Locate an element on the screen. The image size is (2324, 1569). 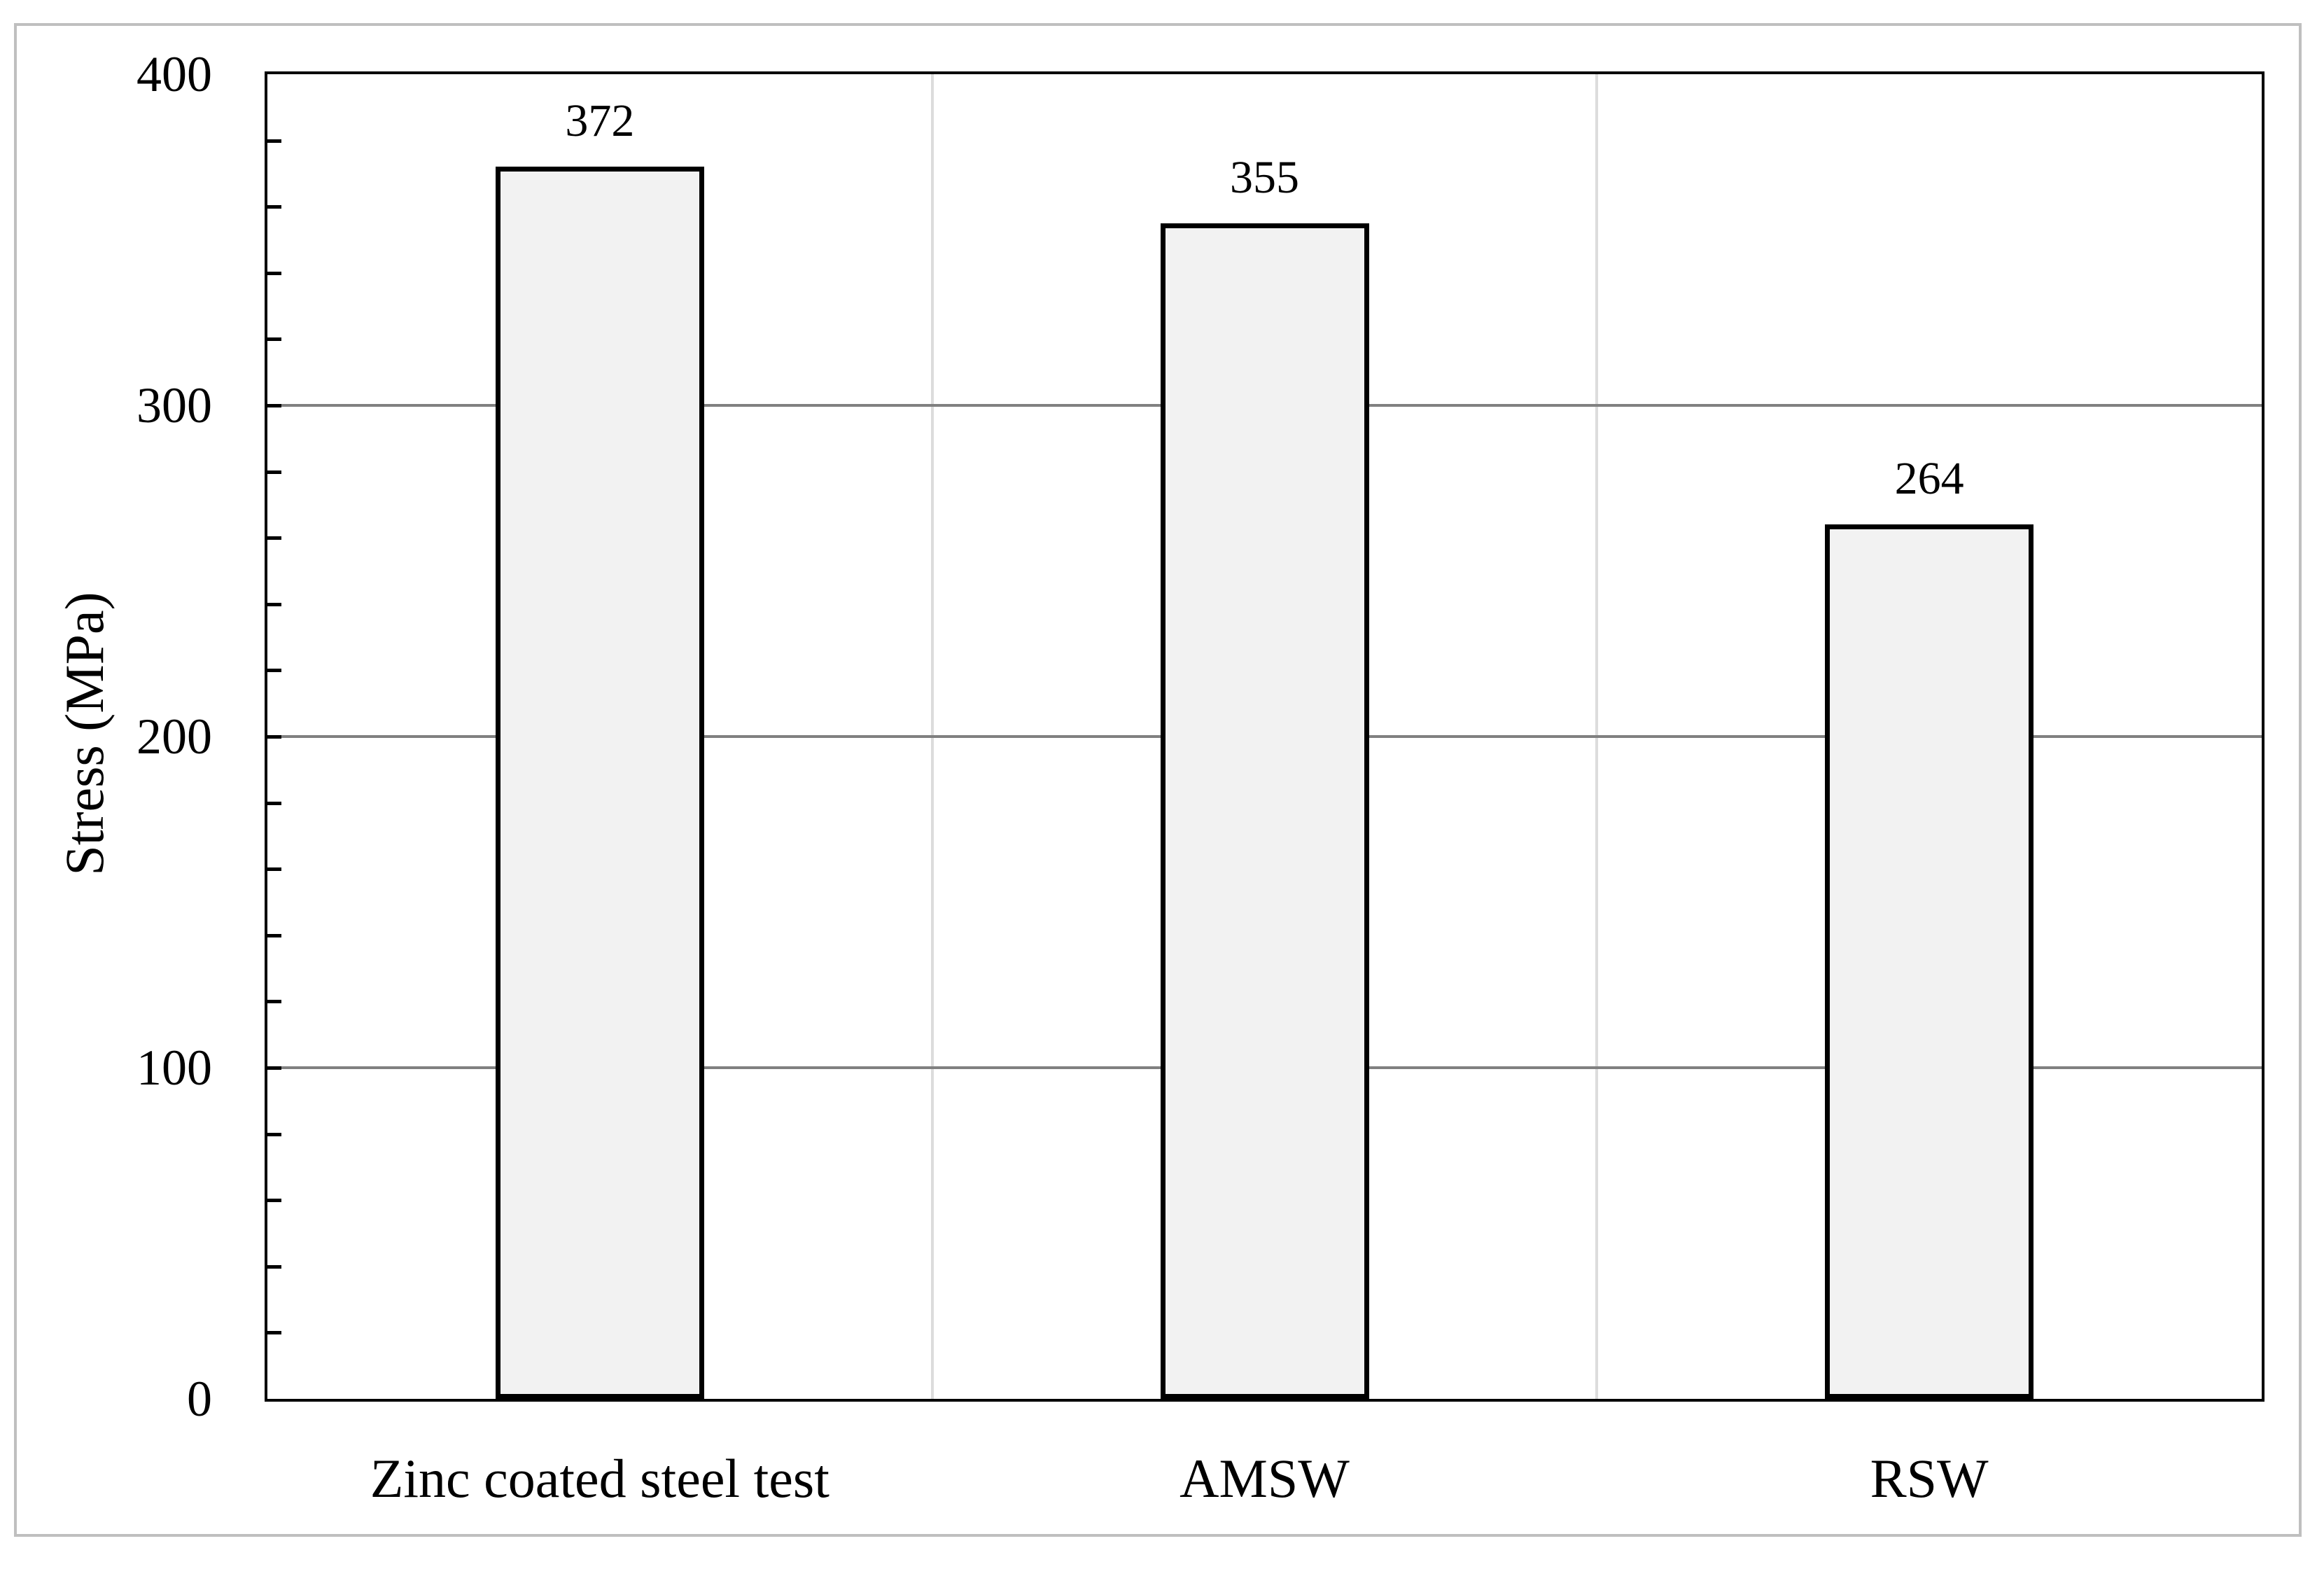
y-tick-label: 100 is located at coordinates (174, 1068).